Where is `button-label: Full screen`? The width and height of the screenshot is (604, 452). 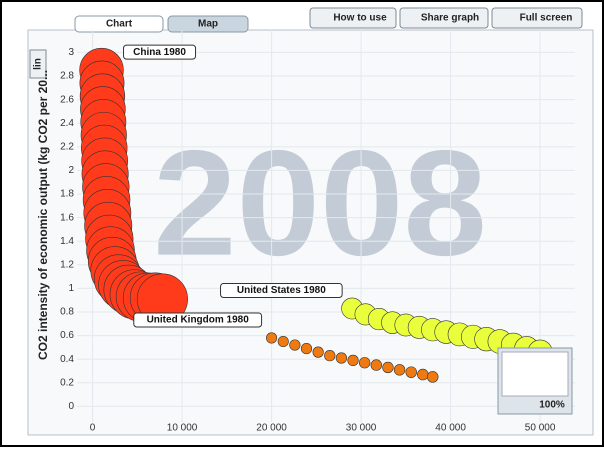
button-label: Full screen is located at coordinates (546, 18).